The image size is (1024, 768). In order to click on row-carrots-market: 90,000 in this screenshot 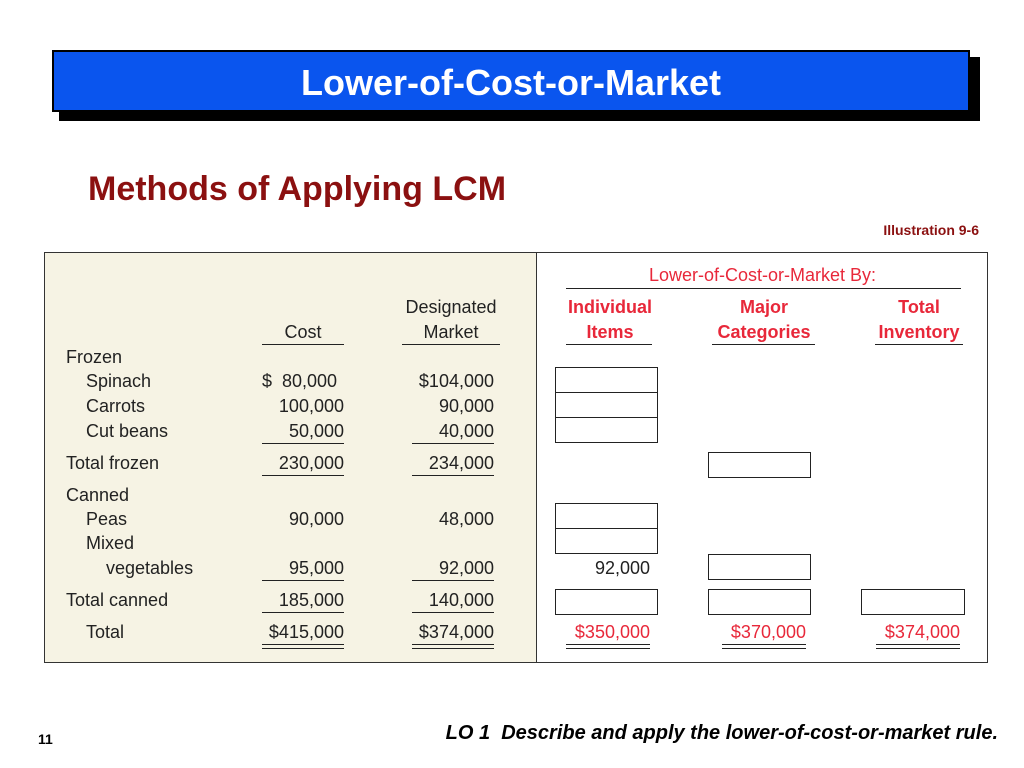, I will do `click(466, 406)`.